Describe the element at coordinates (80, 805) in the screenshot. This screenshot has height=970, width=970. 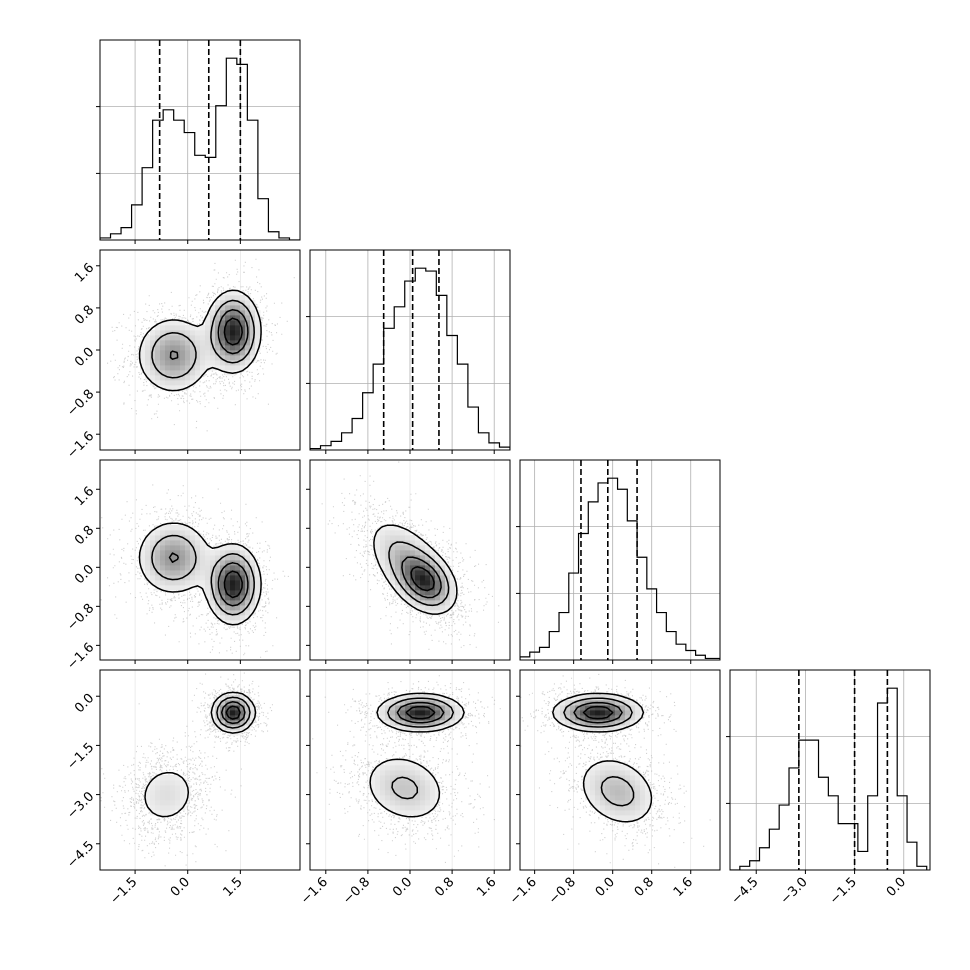
I see `y-tick-label: −3.0` at that location.